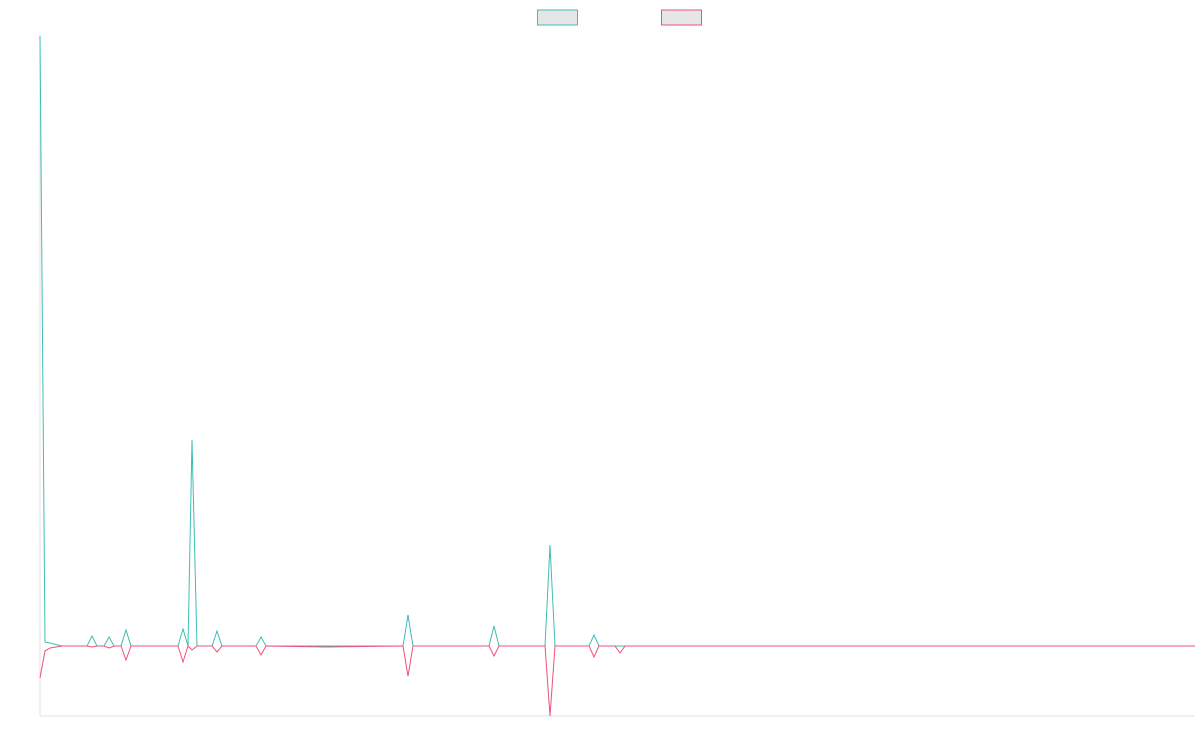 The image size is (1200, 750). Describe the element at coordinates (617, 681) in the screenshot. I see `series-line` at that location.